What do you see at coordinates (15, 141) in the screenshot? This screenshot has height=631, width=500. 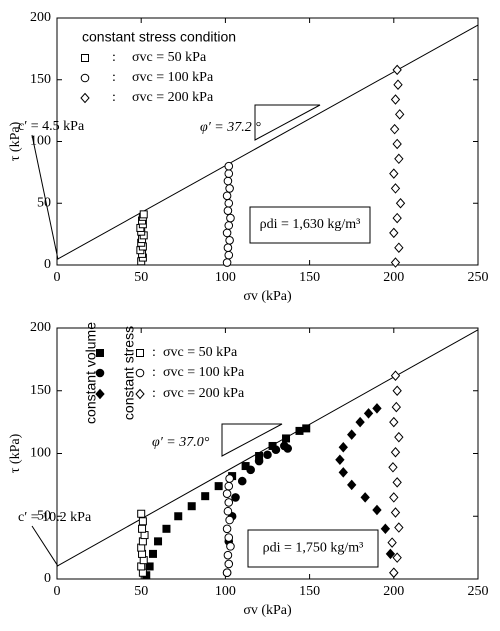 I see `y-axis-label: τ (kPa)` at bounding box center [15, 141].